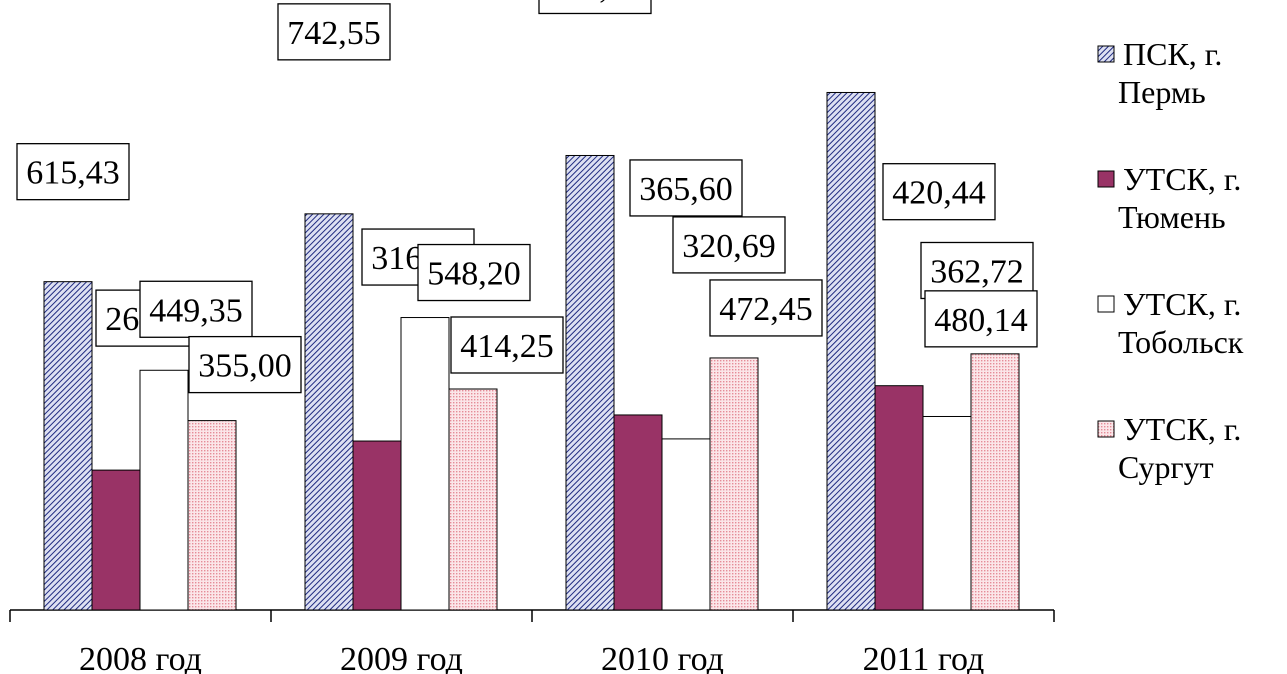  What do you see at coordinates (1166, 467) in the screenshot?
I see `legend-label: Сургут` at bounding box center [1166, 467].